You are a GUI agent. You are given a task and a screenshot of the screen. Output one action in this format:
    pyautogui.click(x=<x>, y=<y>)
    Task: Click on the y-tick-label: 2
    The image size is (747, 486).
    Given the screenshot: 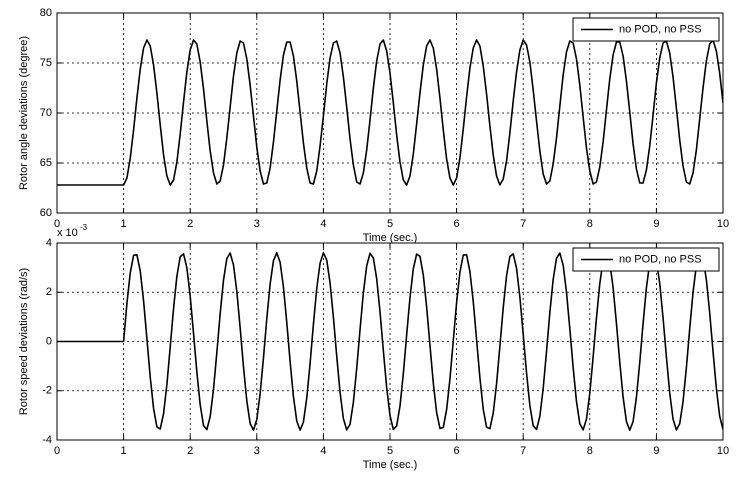 What is the action you would take?
    pyautogui.click(x=49, y=292)
    